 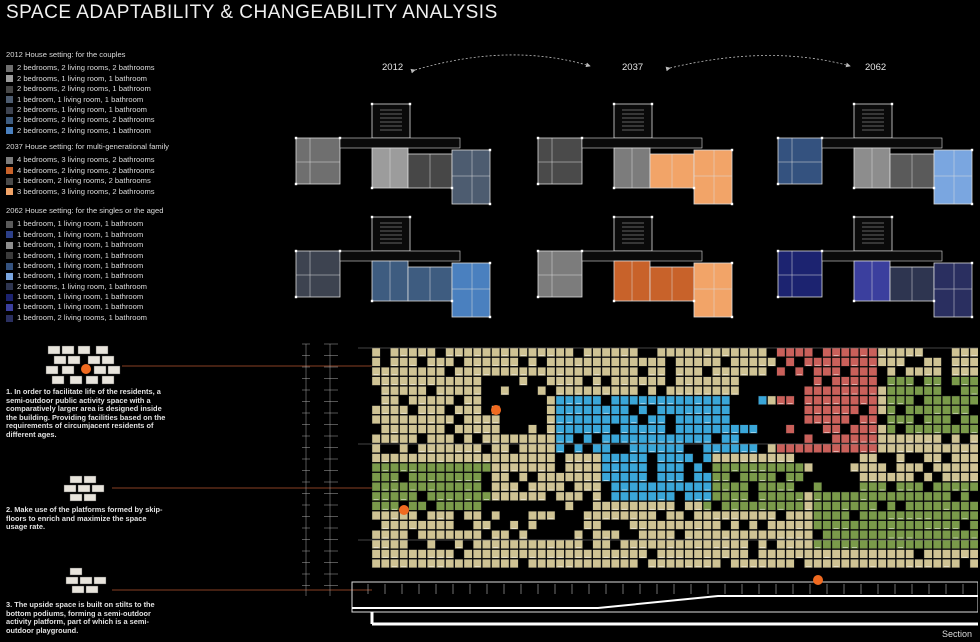 I want to click on unit-block, so click(x=713, y=290).